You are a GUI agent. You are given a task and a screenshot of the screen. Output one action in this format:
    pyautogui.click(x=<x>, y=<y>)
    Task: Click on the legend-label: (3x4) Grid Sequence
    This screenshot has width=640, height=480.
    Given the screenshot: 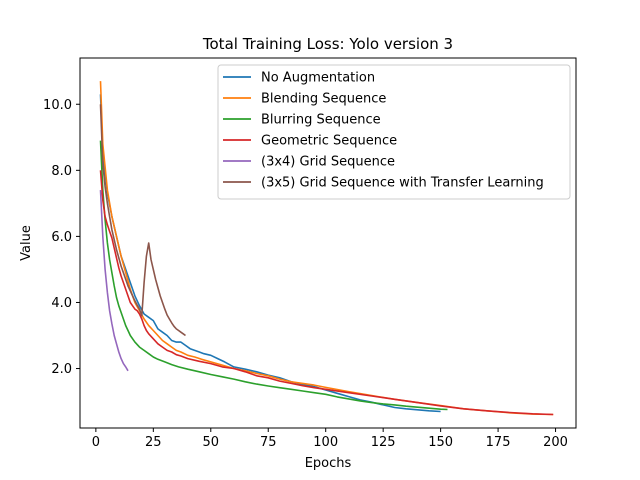 What is the action you would take?
    pyautogui.click(x=328, y=162)
    